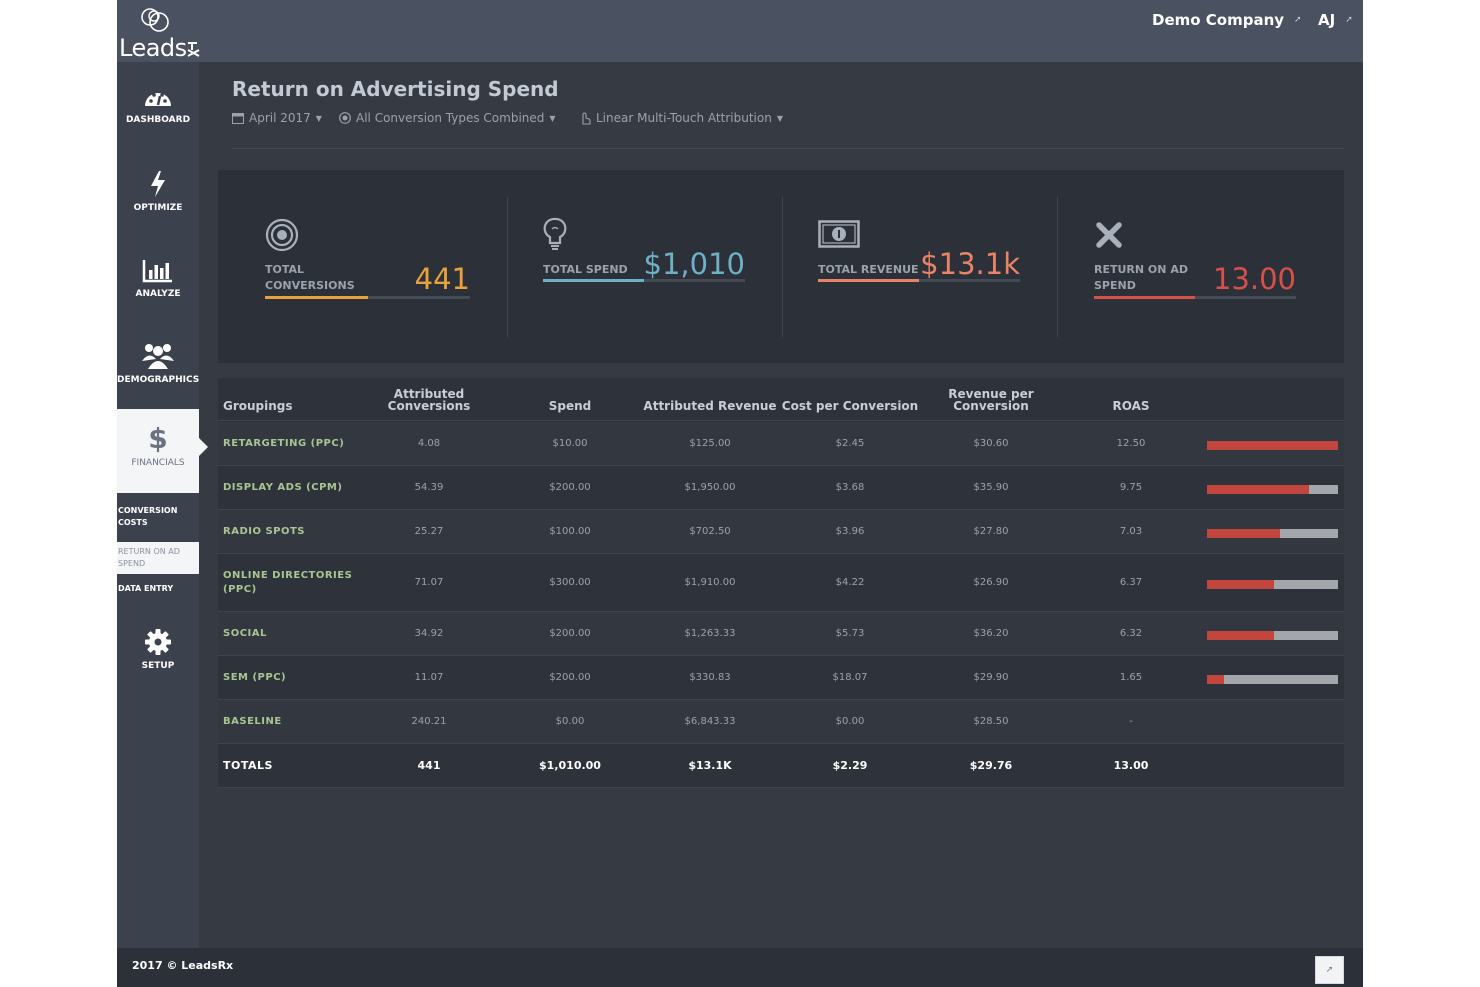  What do you see at coordinates (442, 279) in the screenshot?
I see `kpi-value: 441` at bounding box center [442, 279].